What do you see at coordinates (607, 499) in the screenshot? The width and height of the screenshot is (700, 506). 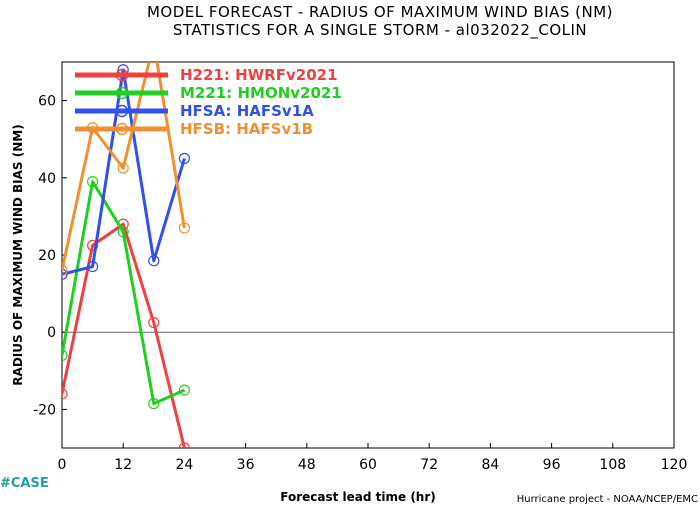 I see `credit-text: Hurricane project - NOAA/NCEP/EMC` at bounding box center [607, 499].